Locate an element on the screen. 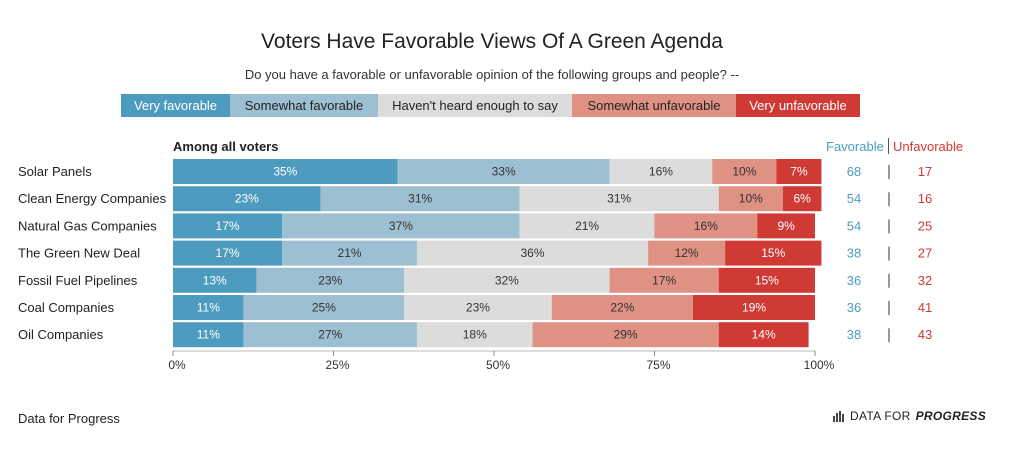 The width and height of the screenshot is (1024, 456). data-label: 32% is located at coordinates (507, 280).